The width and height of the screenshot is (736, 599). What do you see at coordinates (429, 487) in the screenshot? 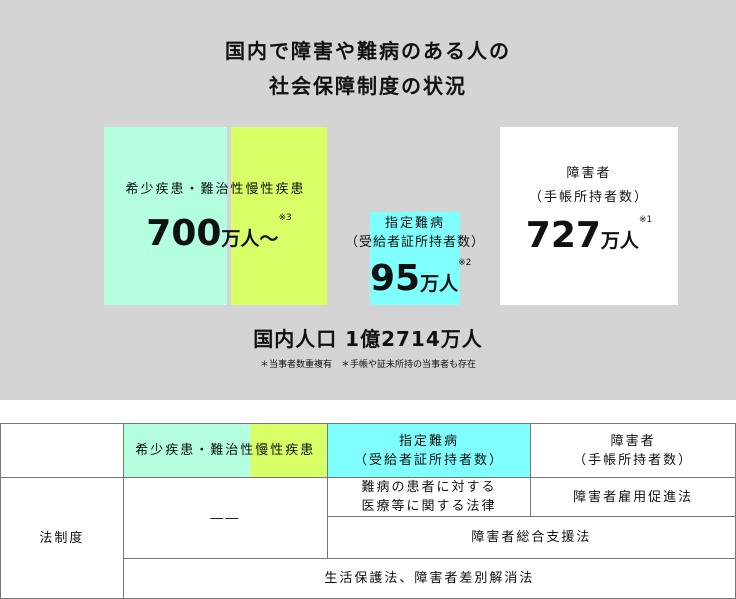
I see `designated-law-1: 難病の患者に対する` at bounding box center [429, 487].